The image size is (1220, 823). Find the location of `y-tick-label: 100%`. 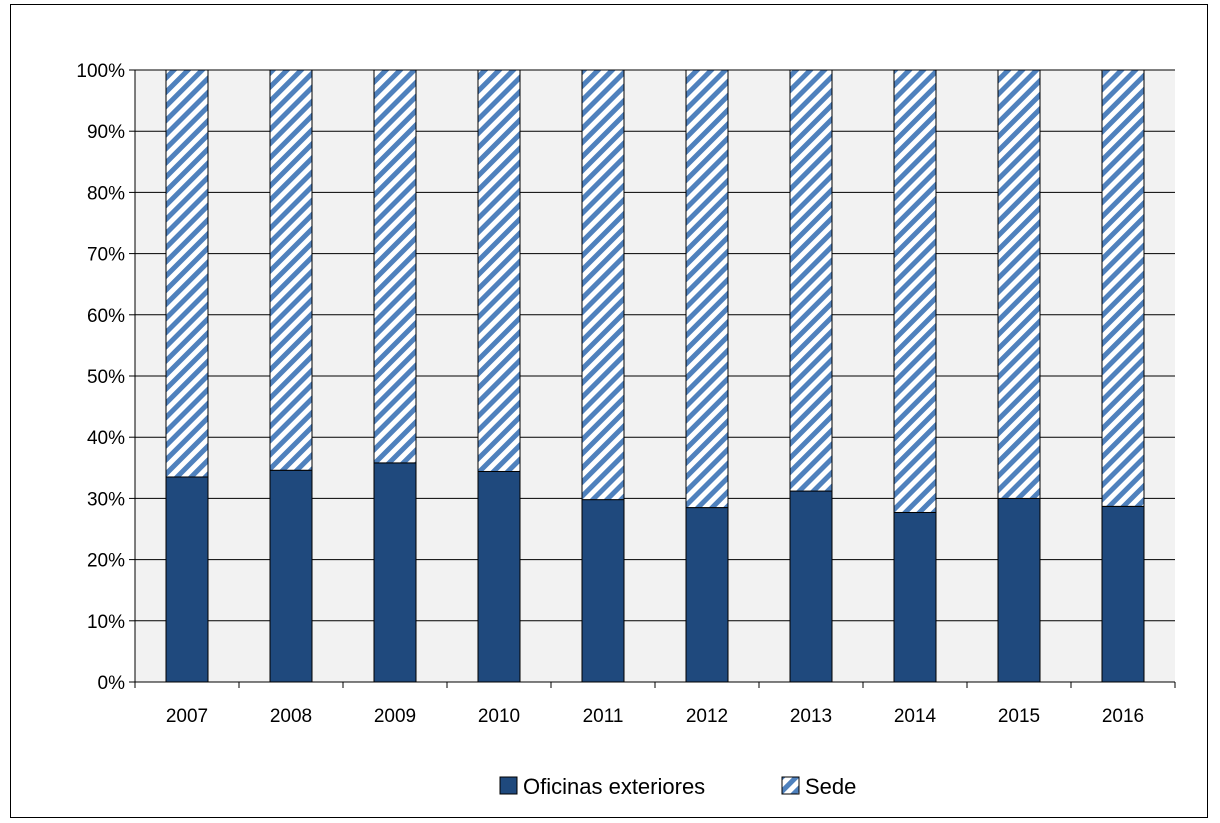

y-tick-label: 100% is located at coordinates (100, 71).